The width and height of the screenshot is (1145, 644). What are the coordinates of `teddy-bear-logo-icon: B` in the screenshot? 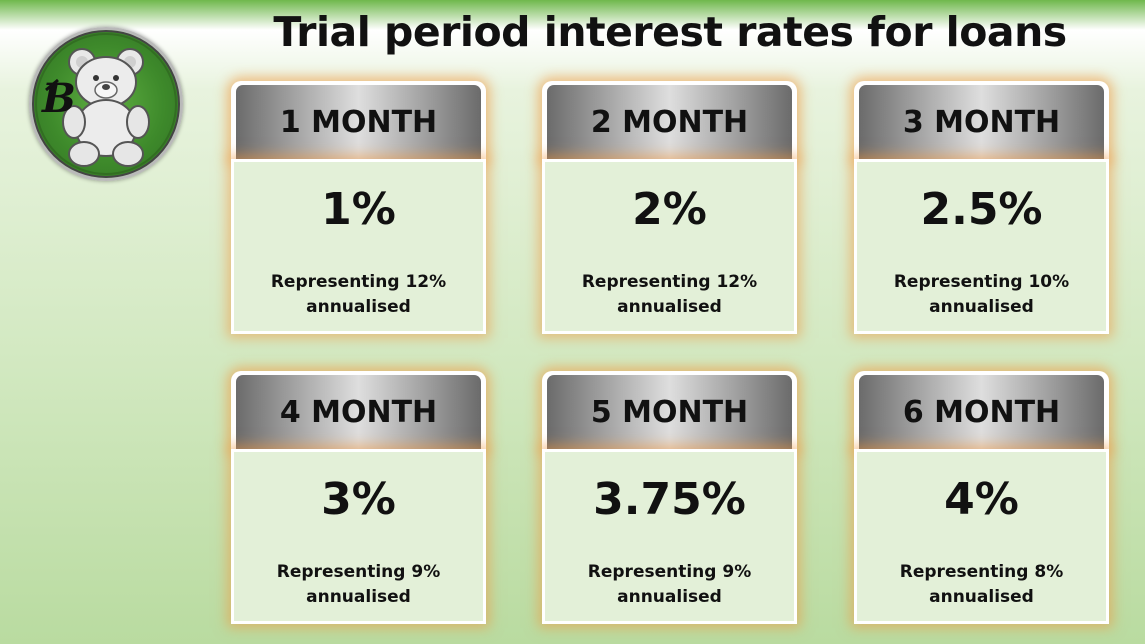 It's located at (106, 104).